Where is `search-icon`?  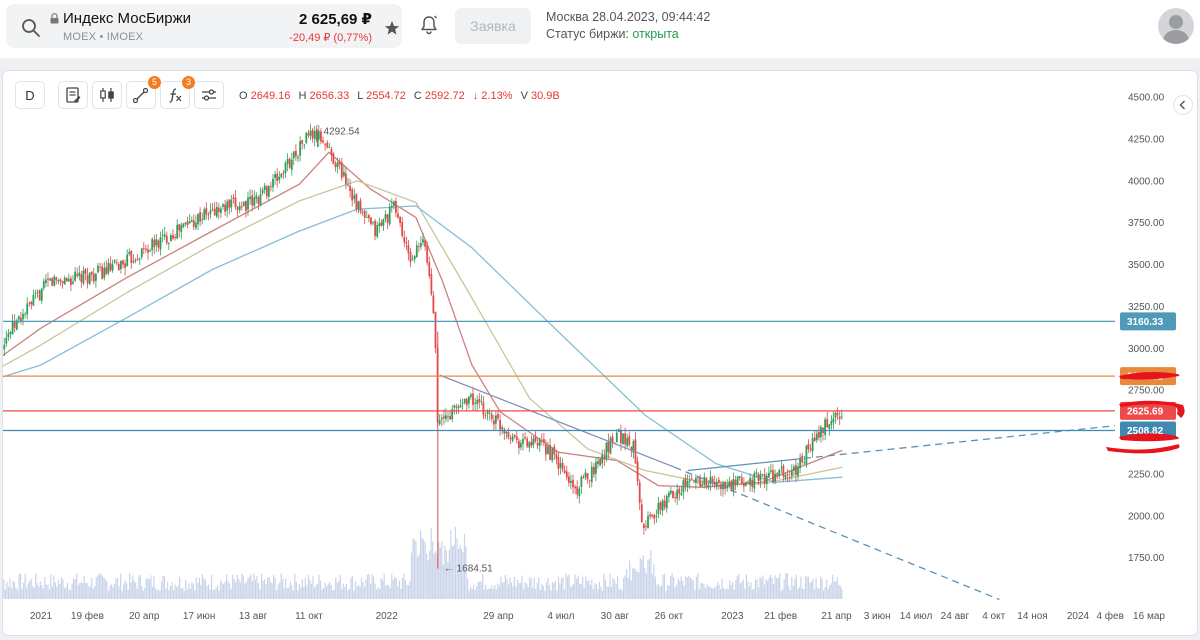
search-icon is located at coordinates (31, 28).